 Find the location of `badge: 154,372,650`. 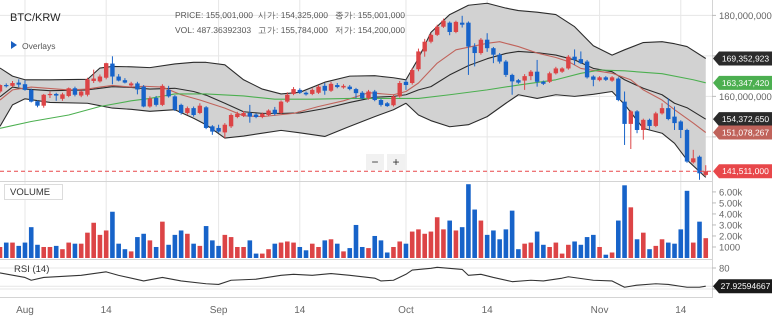

badge: 154,372,650 is located at coordinates (742, 119).